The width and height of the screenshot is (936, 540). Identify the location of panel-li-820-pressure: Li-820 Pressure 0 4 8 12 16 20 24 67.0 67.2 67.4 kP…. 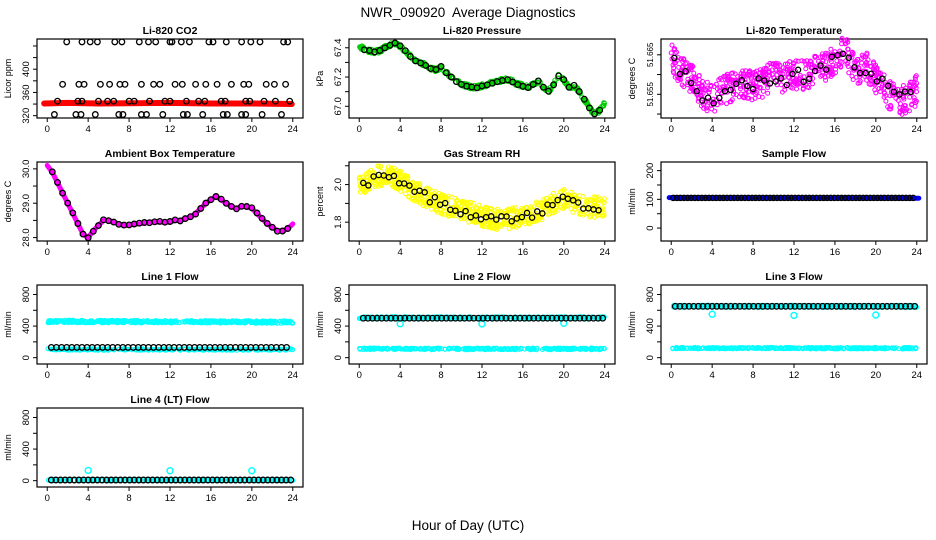
(465, 80).